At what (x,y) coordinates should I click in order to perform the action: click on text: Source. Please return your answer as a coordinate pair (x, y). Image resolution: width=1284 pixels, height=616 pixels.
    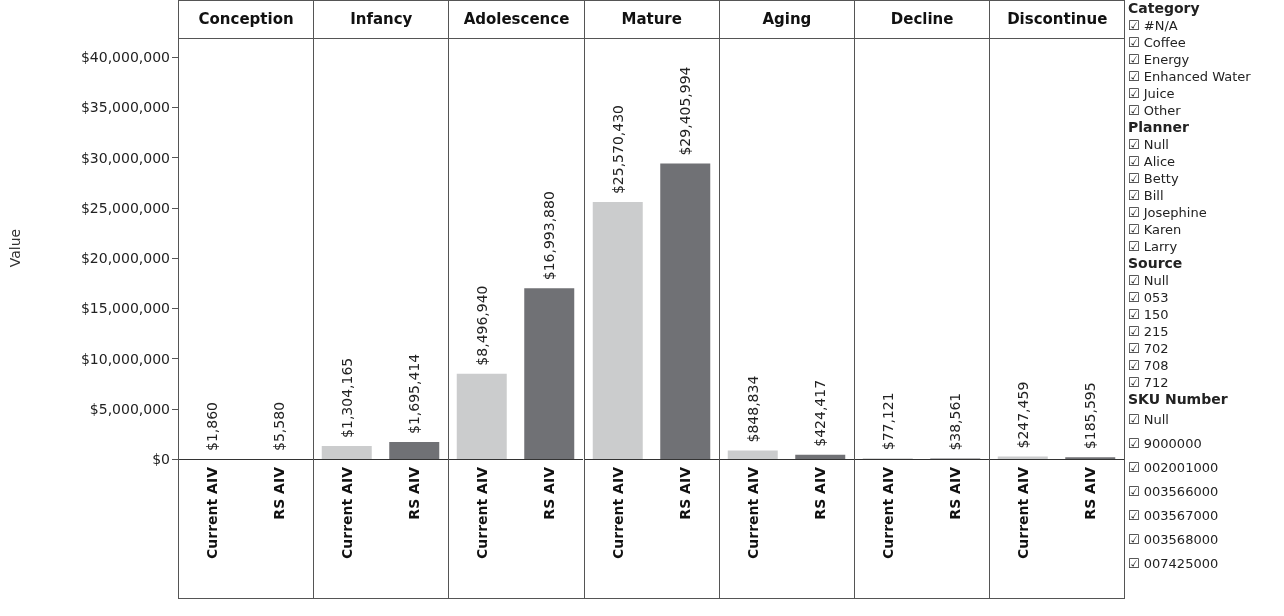
    Looking at the image, I should click on (1155, 263).